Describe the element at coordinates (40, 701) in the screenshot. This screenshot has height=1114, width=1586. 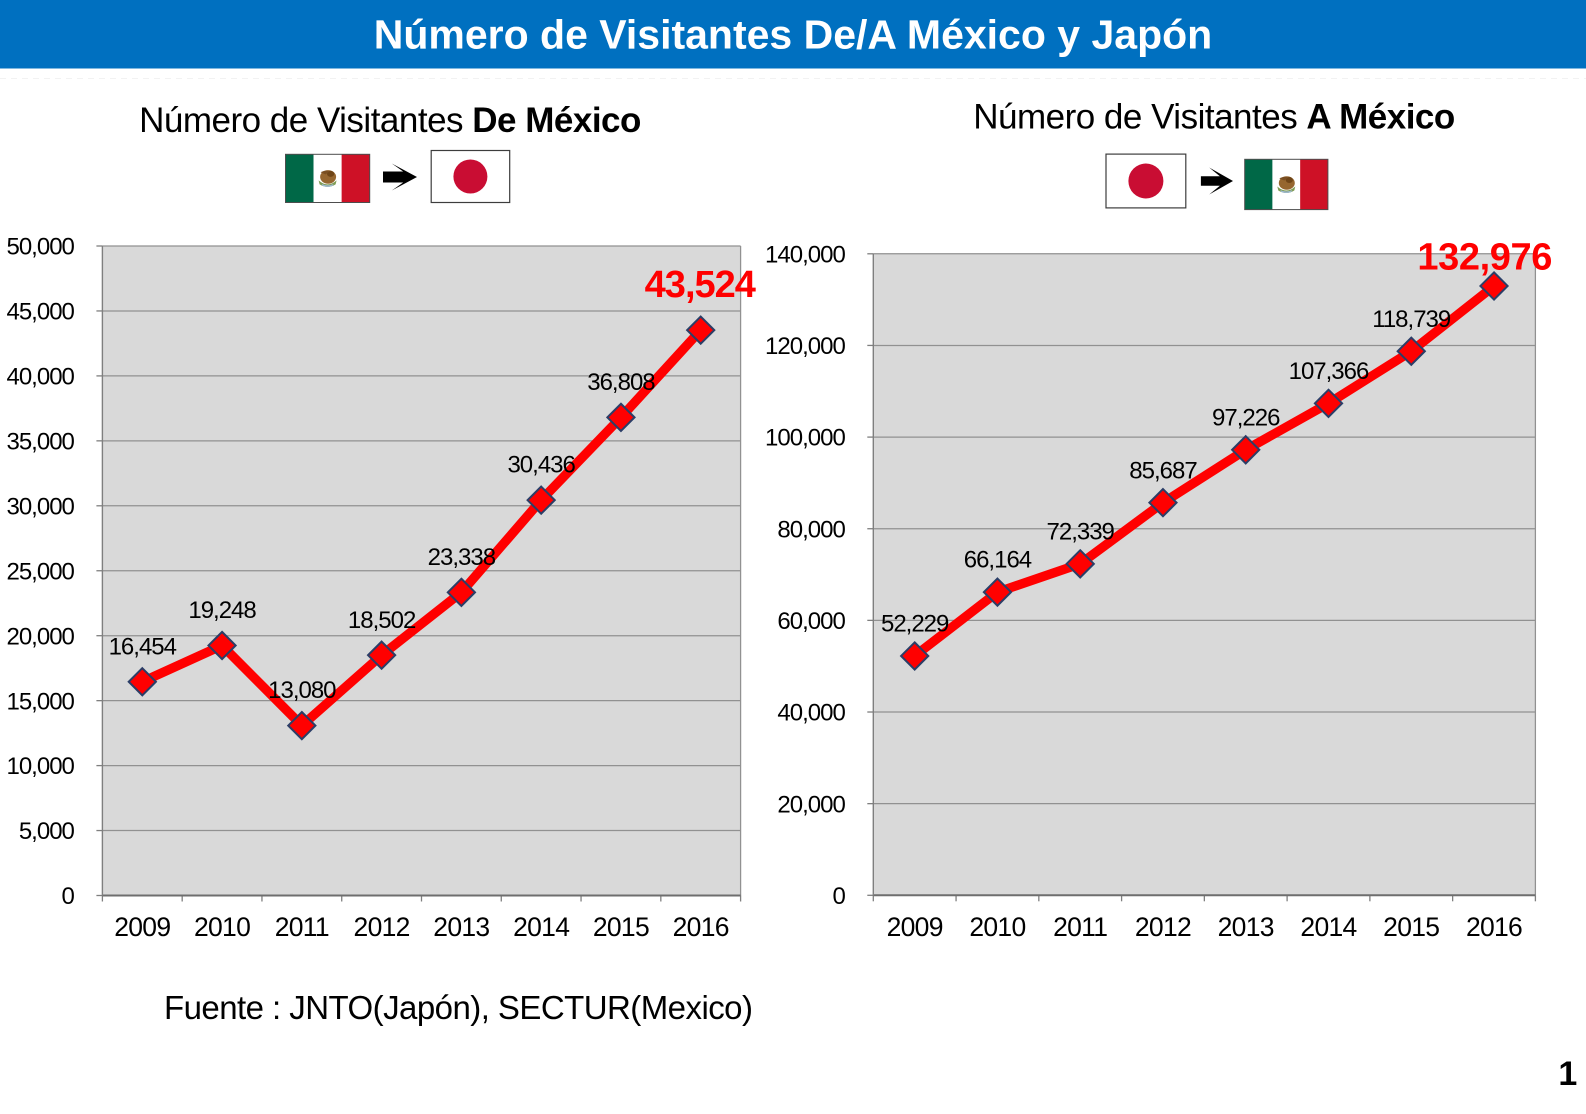
I see `svg-text: 15,000` at that location.